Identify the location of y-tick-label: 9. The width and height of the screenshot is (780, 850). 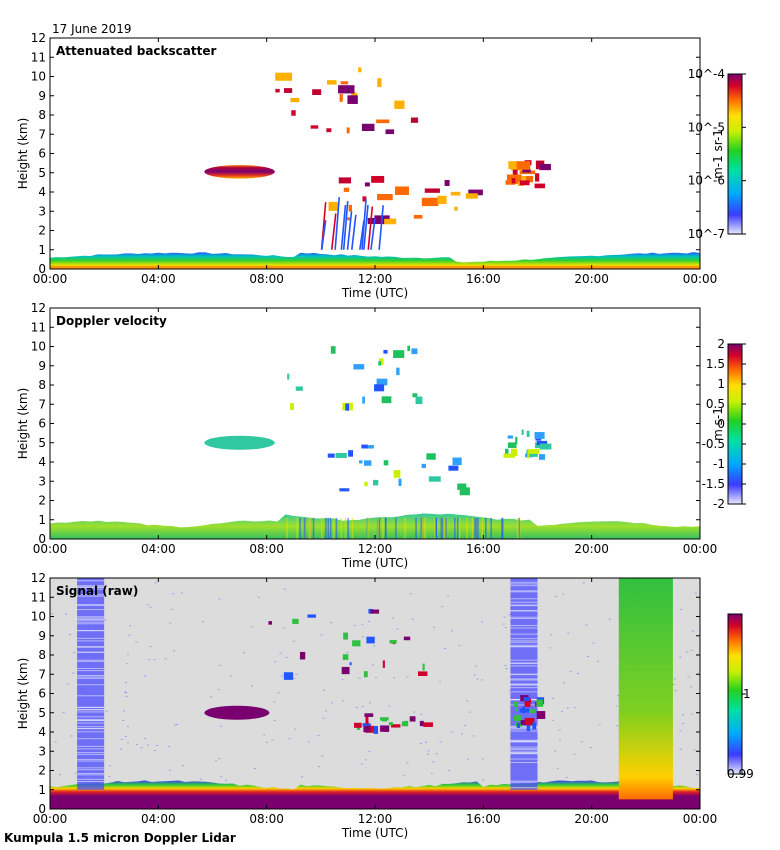
(42, 96).